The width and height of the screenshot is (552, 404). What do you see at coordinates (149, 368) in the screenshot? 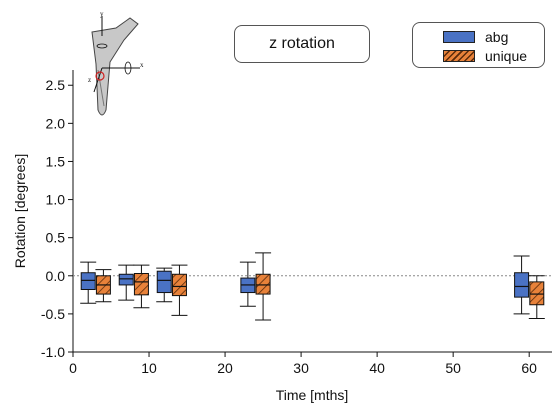
I see `x-tick-label: 10` at bounding box center [149, 368].